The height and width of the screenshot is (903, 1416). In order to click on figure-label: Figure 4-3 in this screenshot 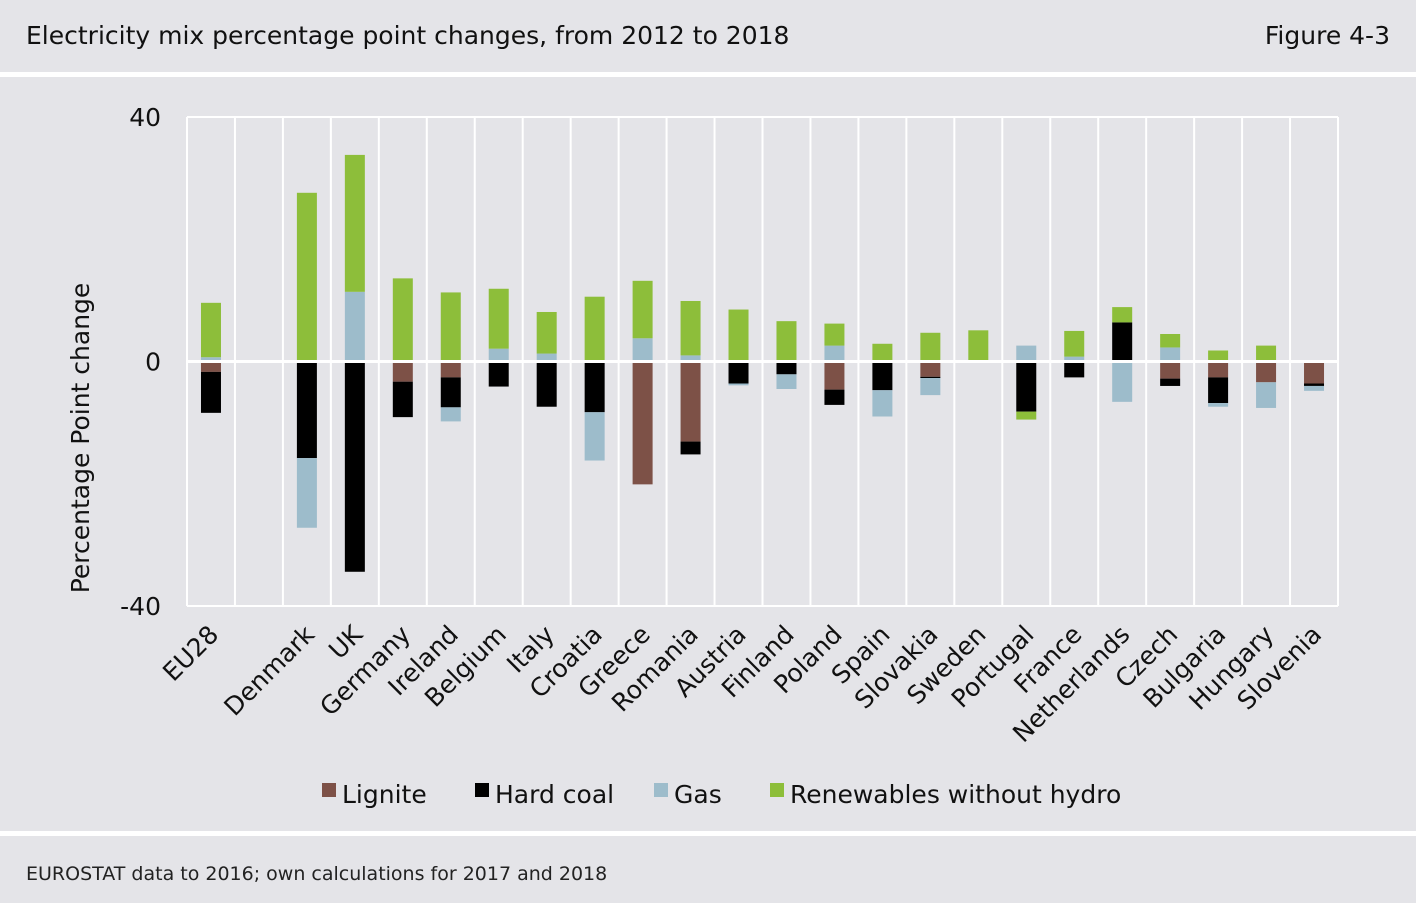, I will do `click(1327, 35)`.